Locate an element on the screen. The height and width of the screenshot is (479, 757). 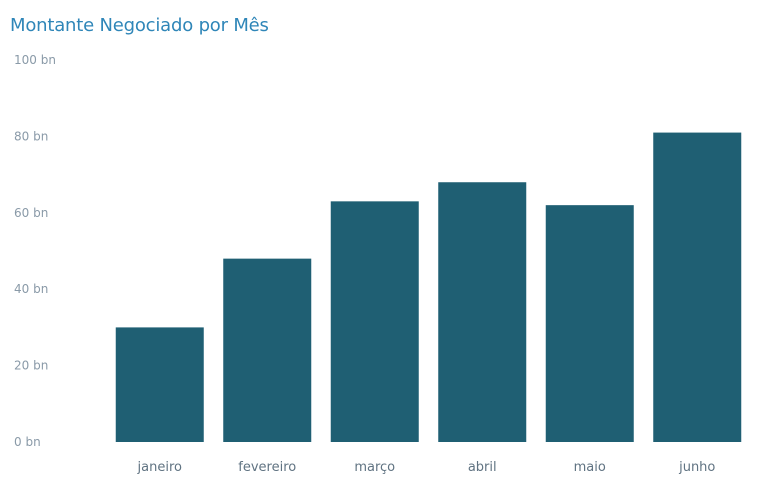
y-tick-label: 0 bn is located at coordinates (27, 442).